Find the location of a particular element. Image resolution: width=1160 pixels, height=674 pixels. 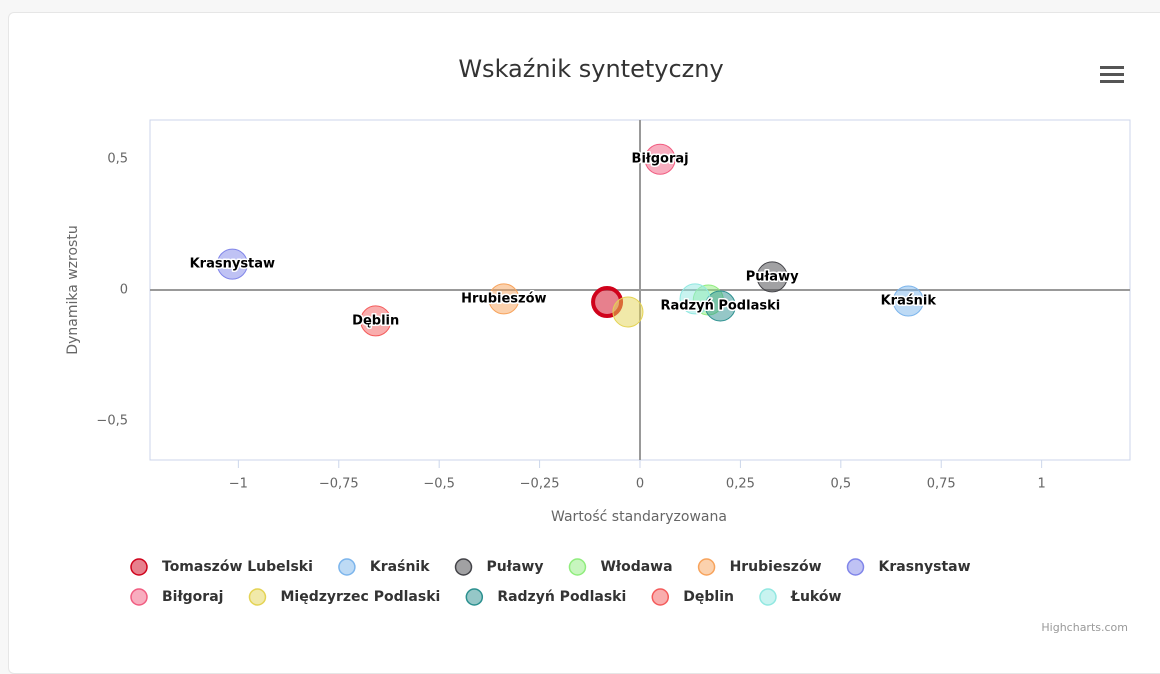

legend-item: Włodawa is located at coordinates (620, 567).